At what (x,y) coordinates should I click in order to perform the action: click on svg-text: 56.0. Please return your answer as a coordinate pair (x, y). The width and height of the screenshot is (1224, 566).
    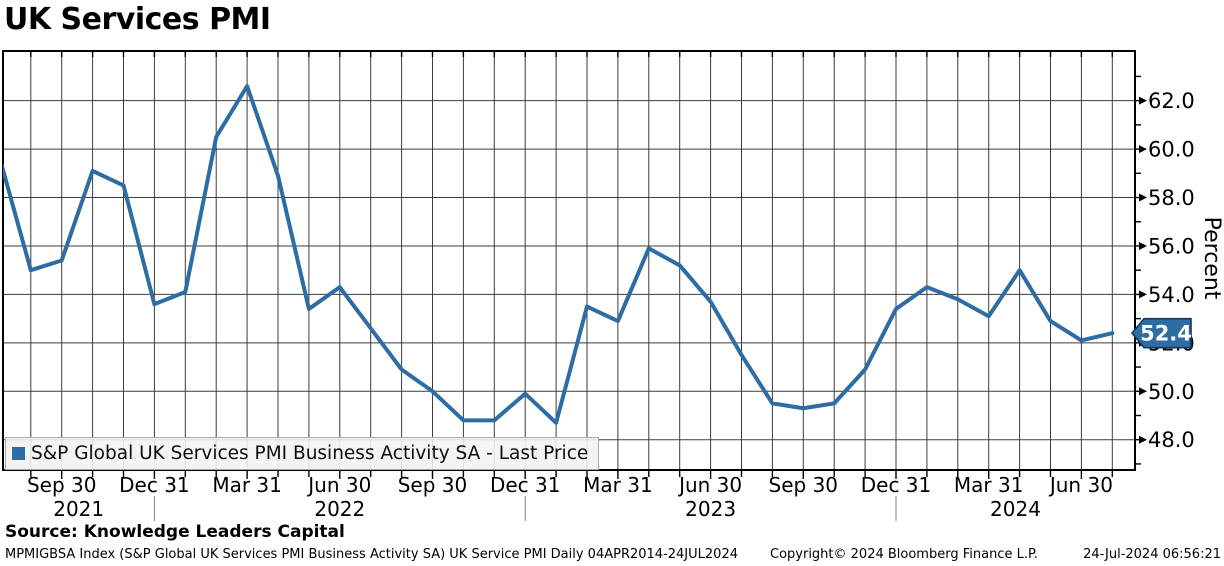
    Looking at the image, I should click on (1171, 246).